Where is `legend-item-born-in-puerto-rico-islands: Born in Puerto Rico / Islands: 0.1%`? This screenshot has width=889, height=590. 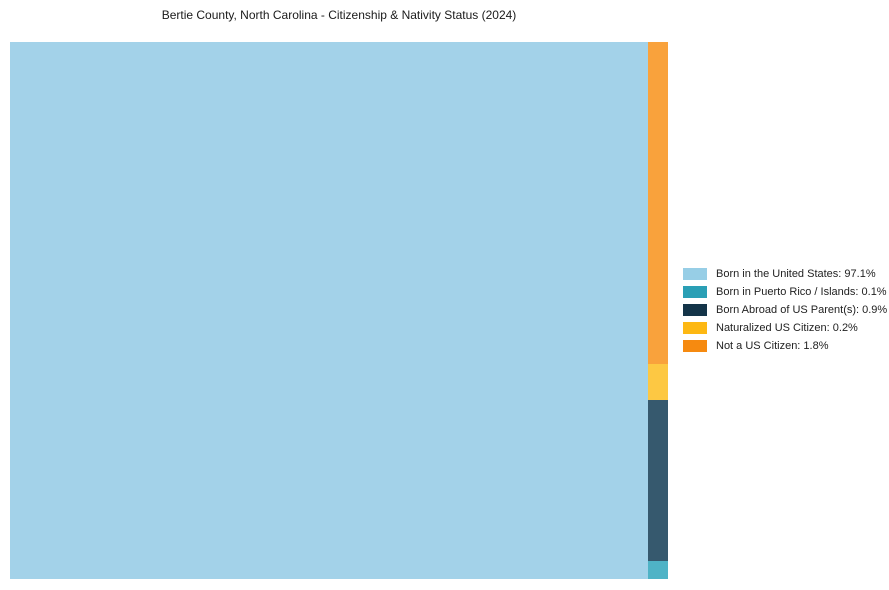
legend-item-born-in-puerto-rico-islands: Born in Puerto Rico / Islands: 0.1% is located at coordinates (785, 292).